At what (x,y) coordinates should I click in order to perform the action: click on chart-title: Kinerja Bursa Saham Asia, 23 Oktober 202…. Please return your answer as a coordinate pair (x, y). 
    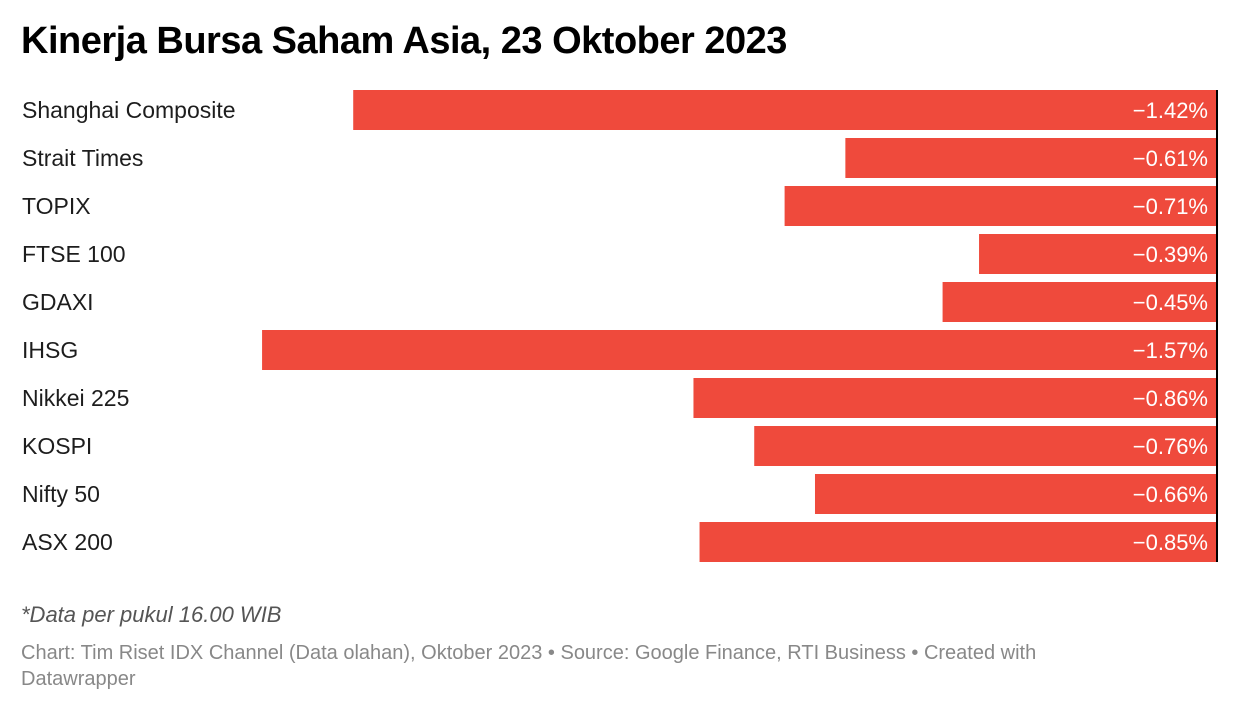
    Looking at the image, I should click on (404, 41).